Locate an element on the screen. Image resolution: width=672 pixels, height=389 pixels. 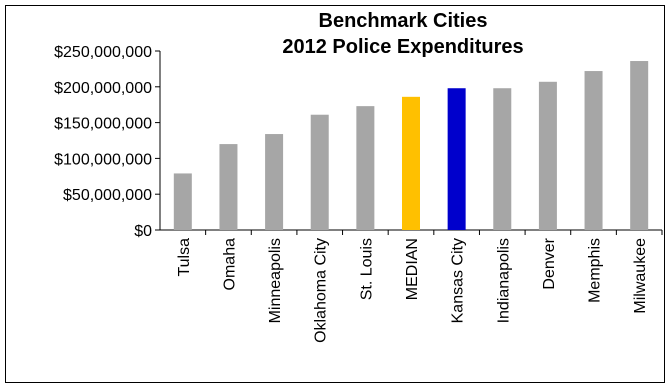
x-tick-label: Oklahoma City is located at coordinates (321, 290).